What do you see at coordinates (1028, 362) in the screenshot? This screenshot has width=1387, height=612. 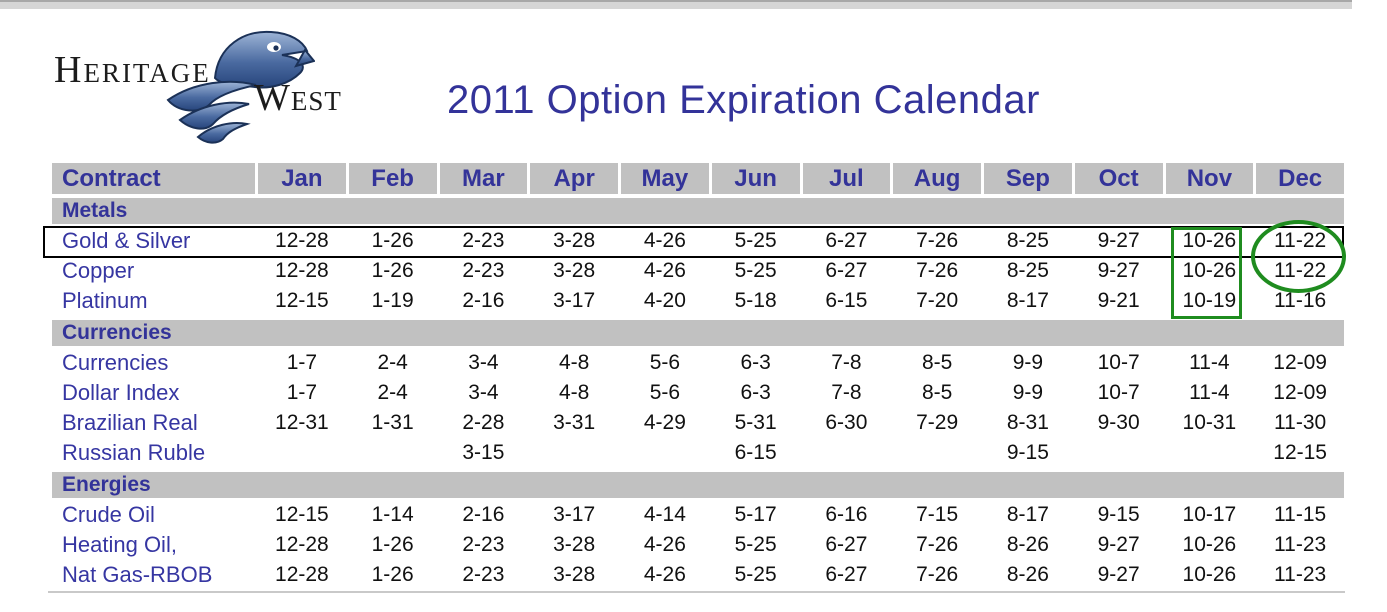 I see `date-cell-sep: 9-9` at bounding box center [1028, 362].